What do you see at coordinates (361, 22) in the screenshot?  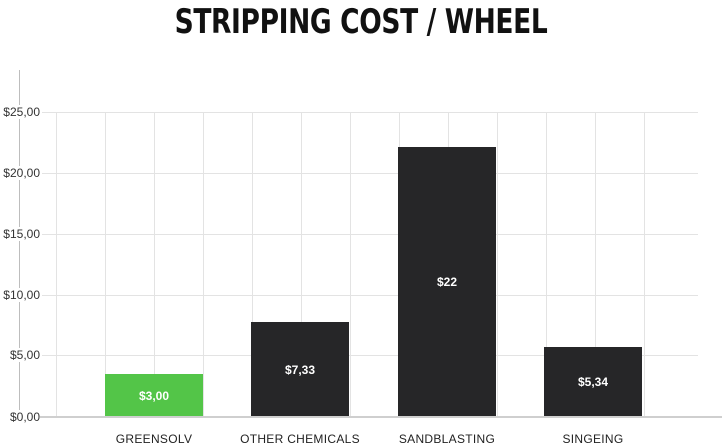 I see `chart-title: STRIPPING COST / WHEEL` at bounding box center [361, 22].